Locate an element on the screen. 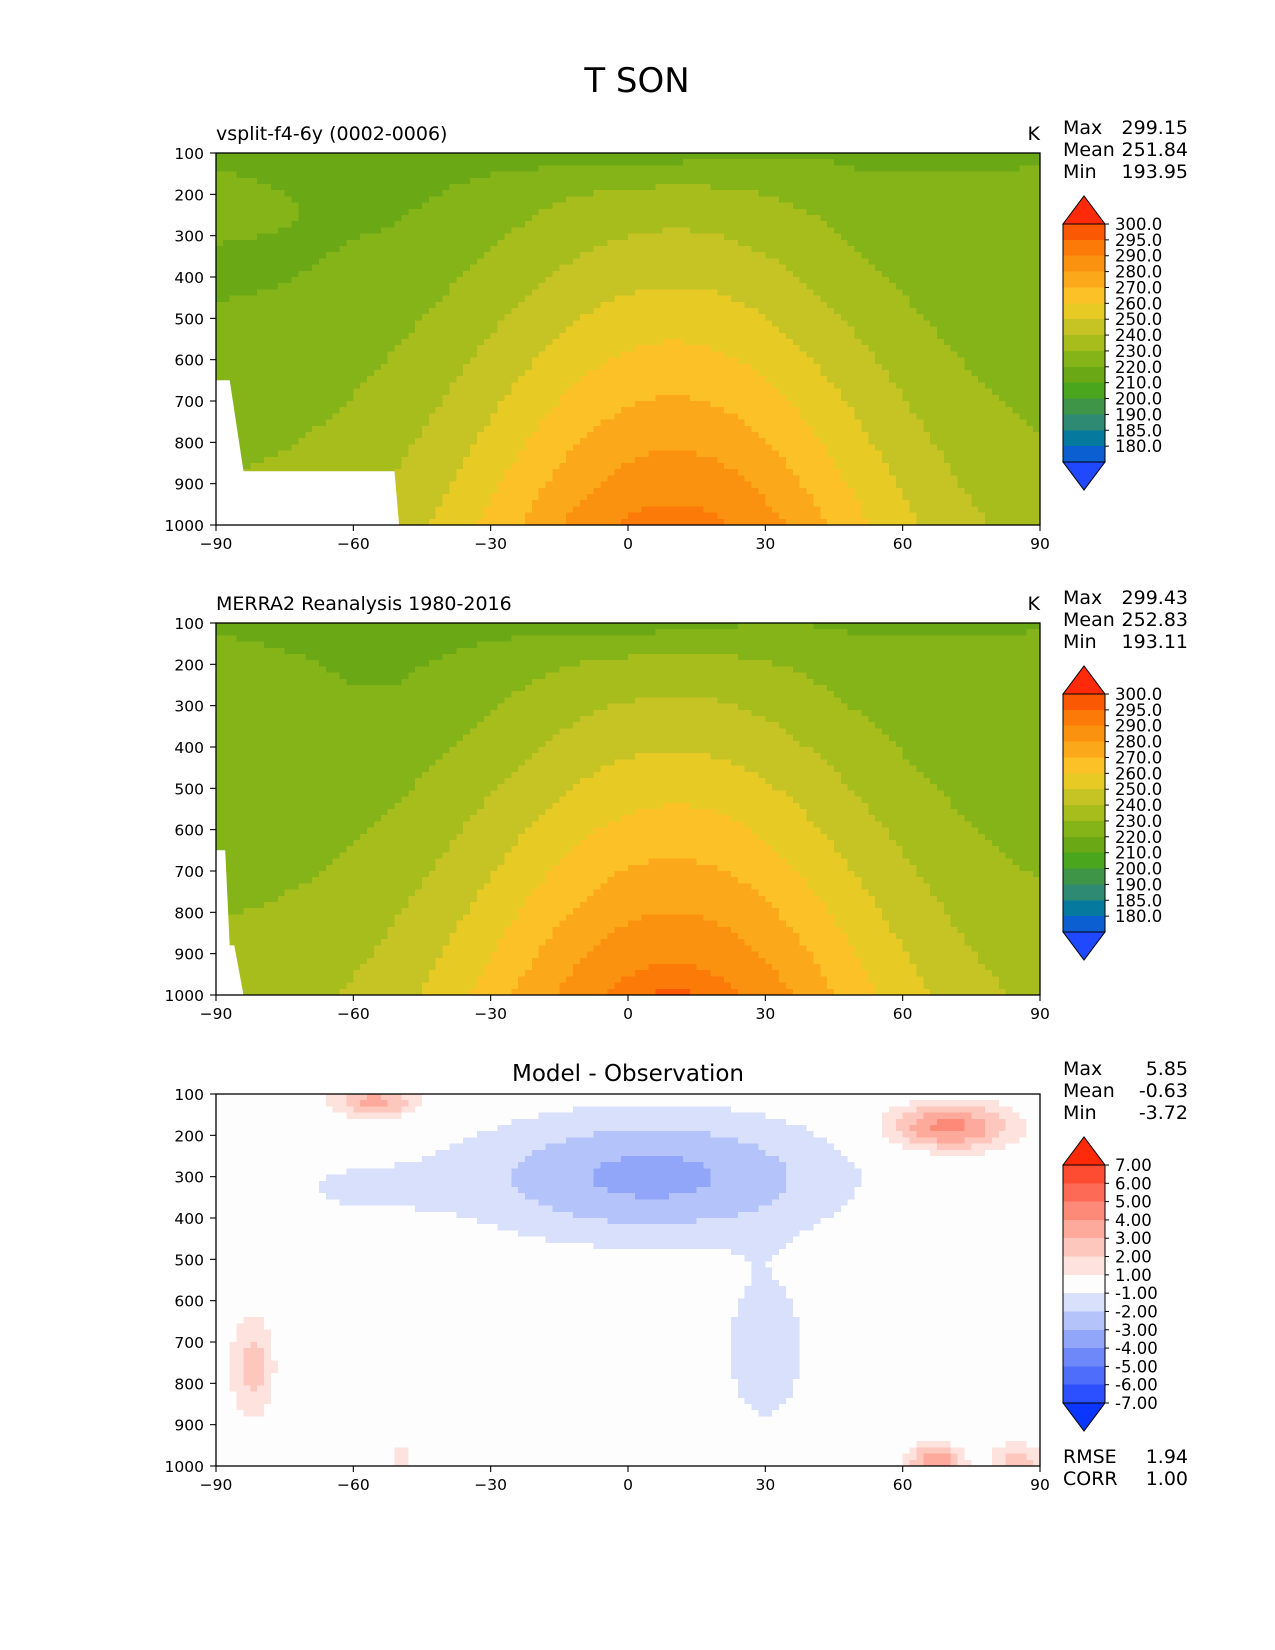  panel-model-stat-mean-value: 251.84 is located at coordinates (1155, 150).